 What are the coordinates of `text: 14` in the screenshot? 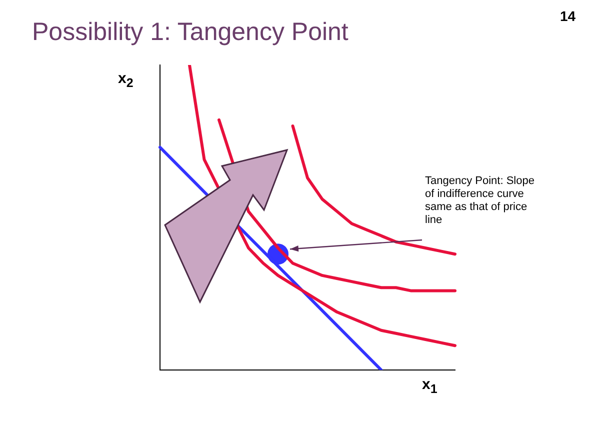 It's located at (568, 16).